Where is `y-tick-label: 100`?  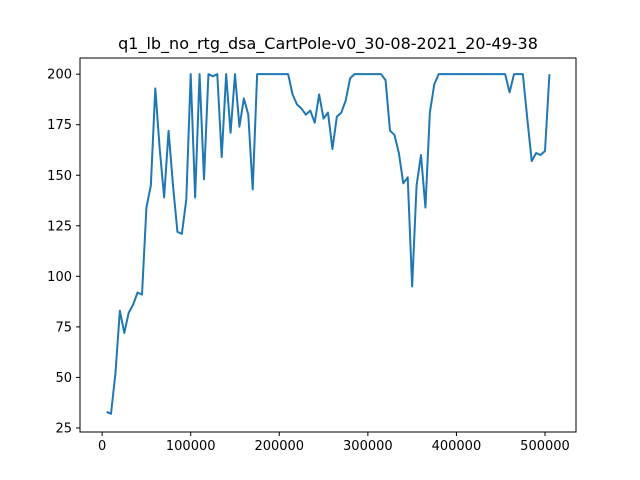
y-tick-label: 100 is located at coordinates (59, 277).